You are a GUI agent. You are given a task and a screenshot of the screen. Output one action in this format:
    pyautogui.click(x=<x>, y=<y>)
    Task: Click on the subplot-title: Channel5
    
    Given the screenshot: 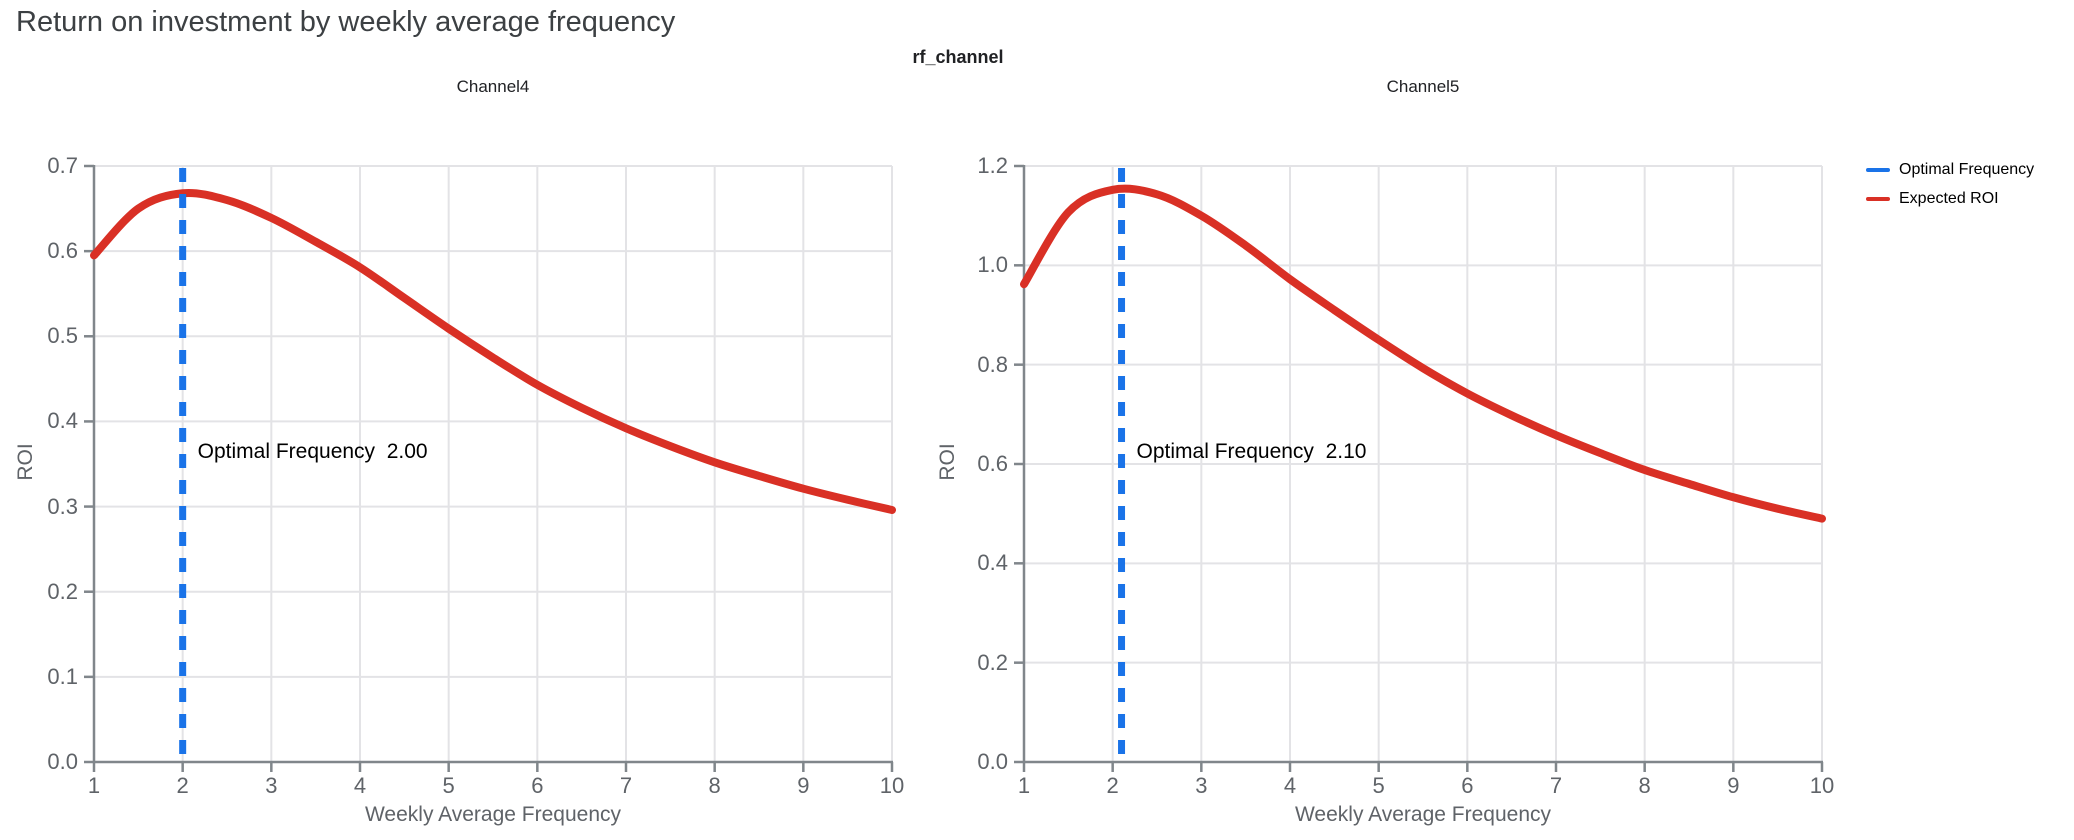 What is the action you would take?
    pyautogui.click(x=1423, y=86)
    